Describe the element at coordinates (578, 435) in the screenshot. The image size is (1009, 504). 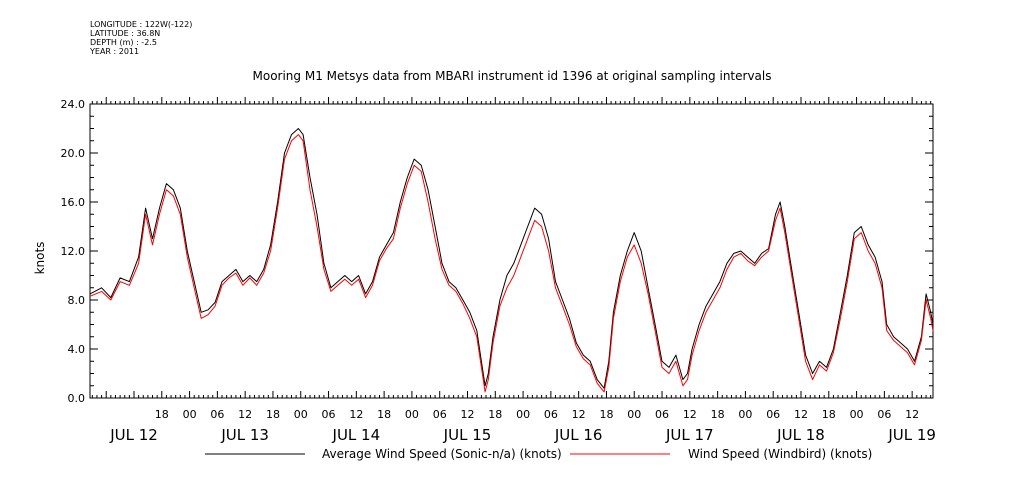
I see `x-date-label: JUL 16` at that location.